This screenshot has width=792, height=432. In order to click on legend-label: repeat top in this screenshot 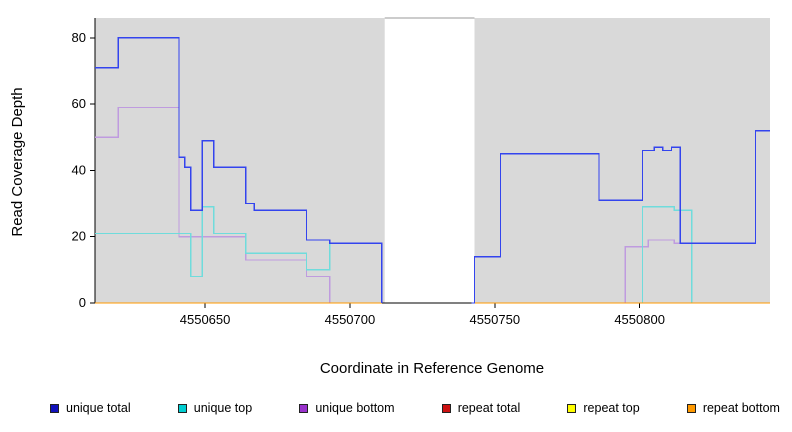, I will do `click(611, 408)`.